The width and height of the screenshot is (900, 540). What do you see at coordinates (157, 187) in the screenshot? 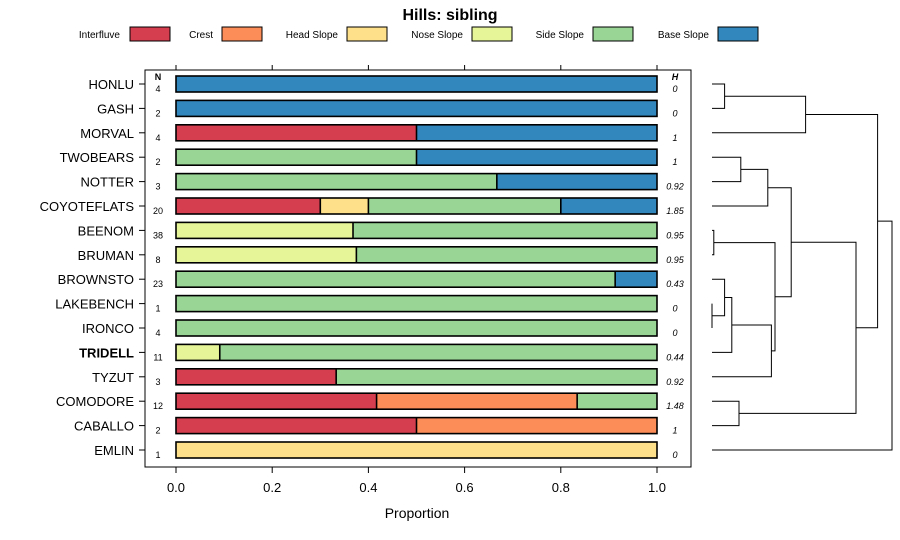
I see `site-n-value: 3` at bounding box center [157, 187].